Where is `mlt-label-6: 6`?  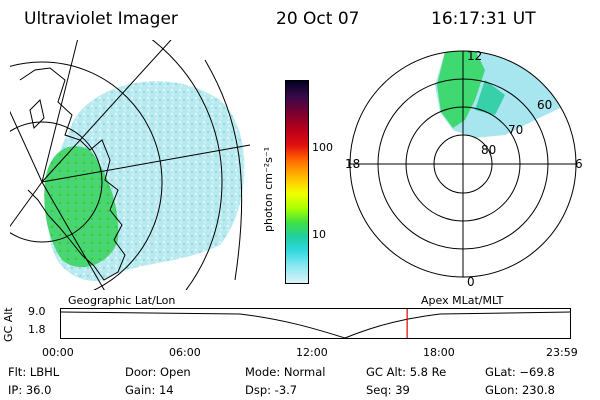 mlt-label-6: 6 is located at coordinates (579, 164).